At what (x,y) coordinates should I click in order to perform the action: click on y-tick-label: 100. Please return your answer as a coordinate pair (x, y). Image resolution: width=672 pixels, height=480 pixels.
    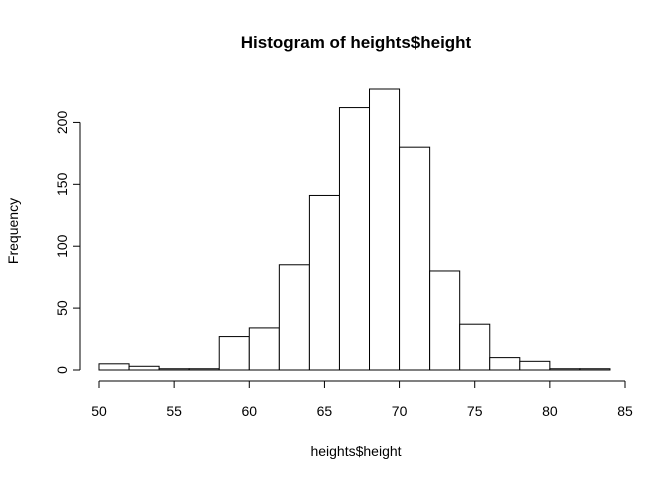
    Looking at the image, I should click on (62, 246).